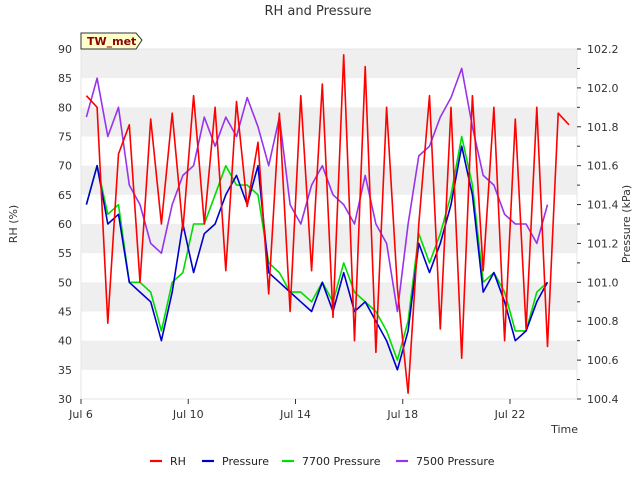 The image size is (640, 480). I want to click on y-tick-label: 65, so click(65, 195).